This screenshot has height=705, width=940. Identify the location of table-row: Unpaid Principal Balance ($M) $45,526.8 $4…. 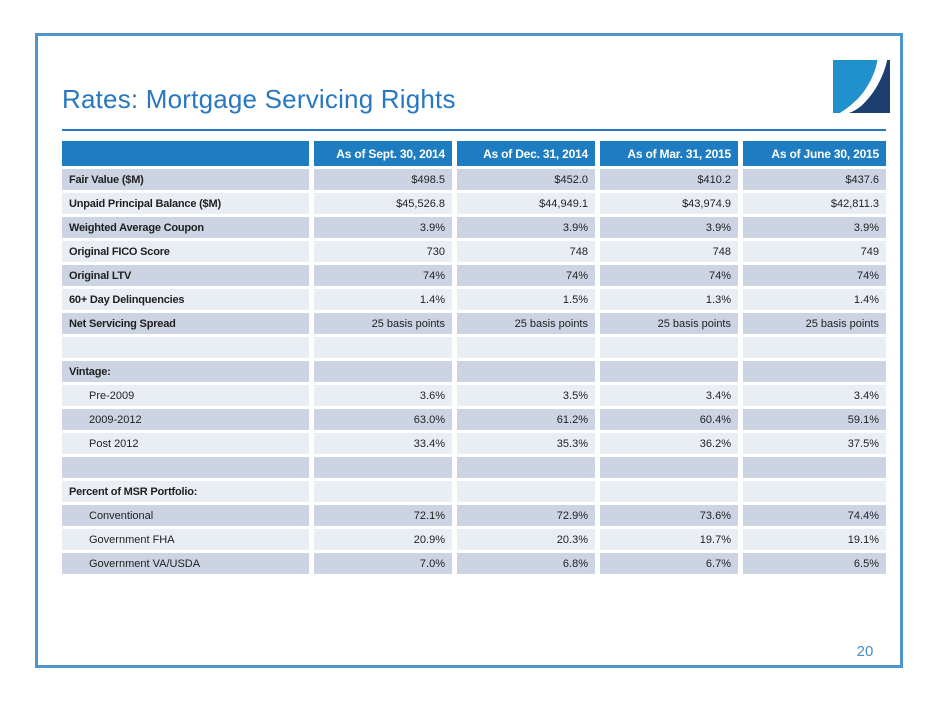
(474, 205).